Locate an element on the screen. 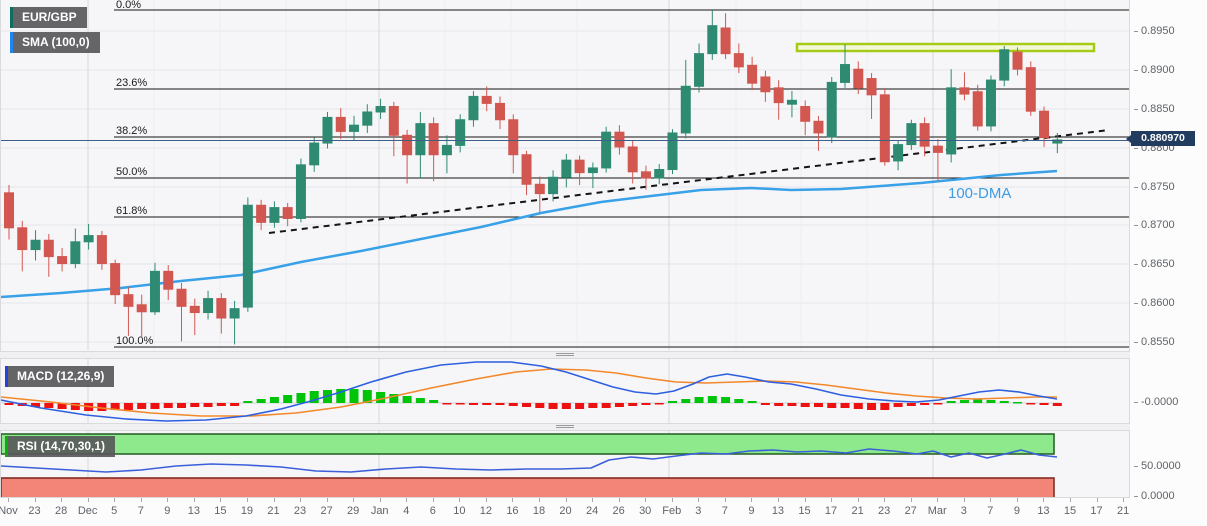  macd-label: MACD (12,26,9) is located at coordinates (61, 376).